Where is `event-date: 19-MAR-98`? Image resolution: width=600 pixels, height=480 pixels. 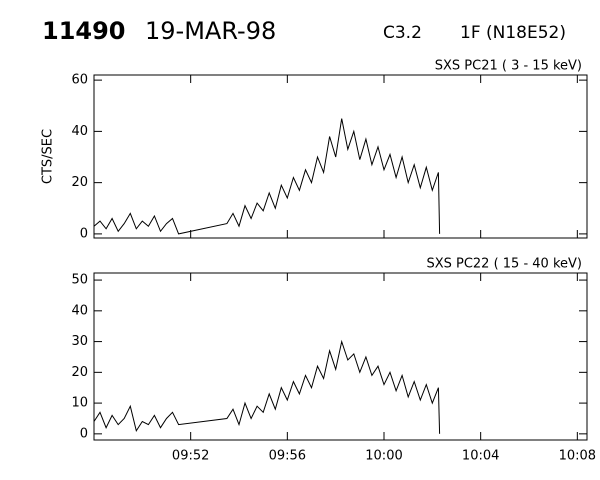 event-date: 19-MAR-98 is located at coordinates (210, 31).